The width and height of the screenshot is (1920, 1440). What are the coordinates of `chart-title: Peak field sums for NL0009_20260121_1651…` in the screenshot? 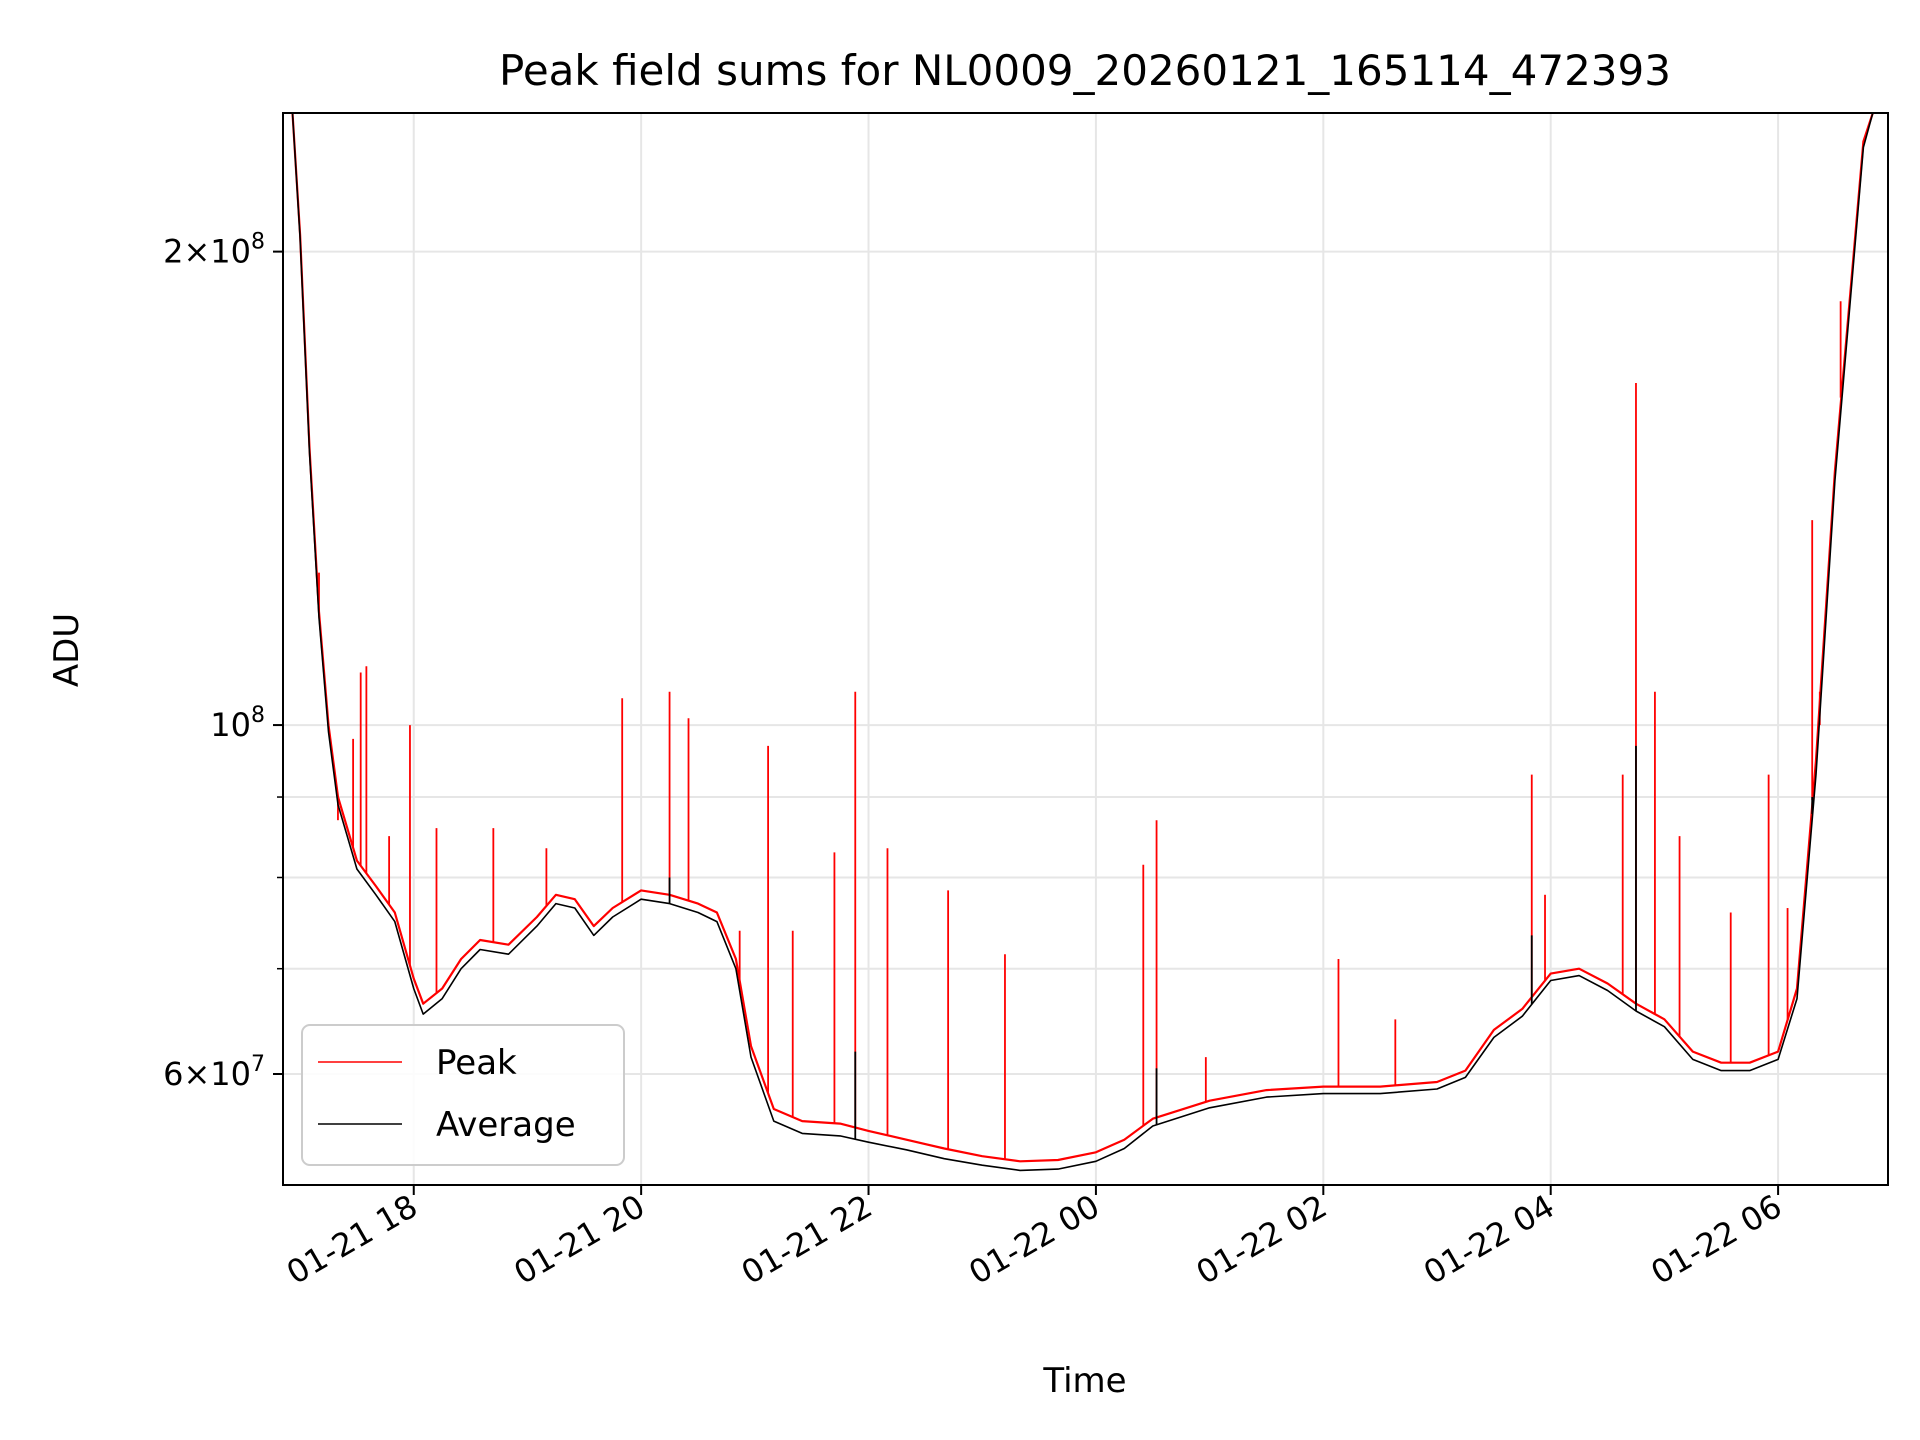 It's located at (1085, 70).